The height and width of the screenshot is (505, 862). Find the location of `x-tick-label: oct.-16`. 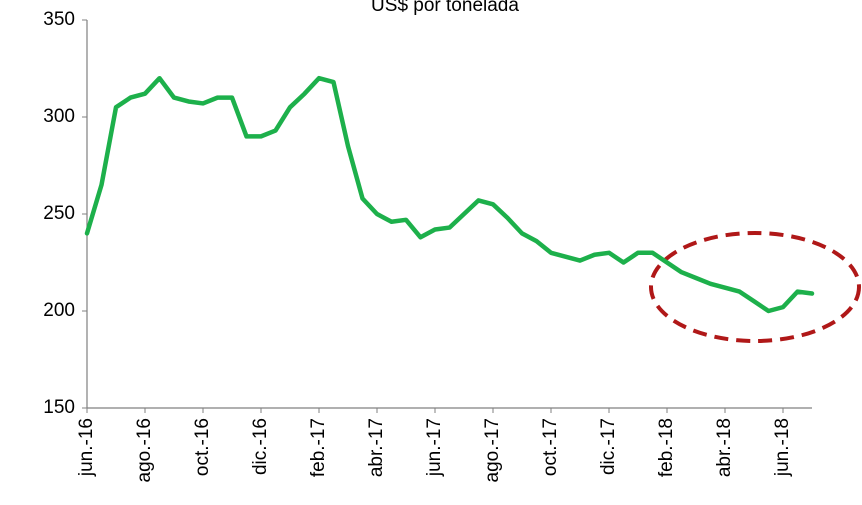

x-tick-label: oct.-16 is located at coordinates (202, 447).